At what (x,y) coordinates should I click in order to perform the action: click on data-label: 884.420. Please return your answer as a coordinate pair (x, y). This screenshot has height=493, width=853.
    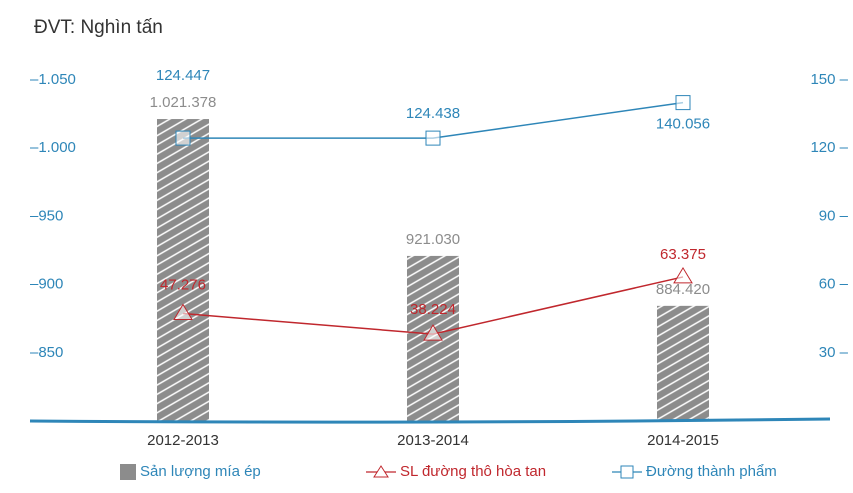
    Looking at the image, I should click on (683, 289).